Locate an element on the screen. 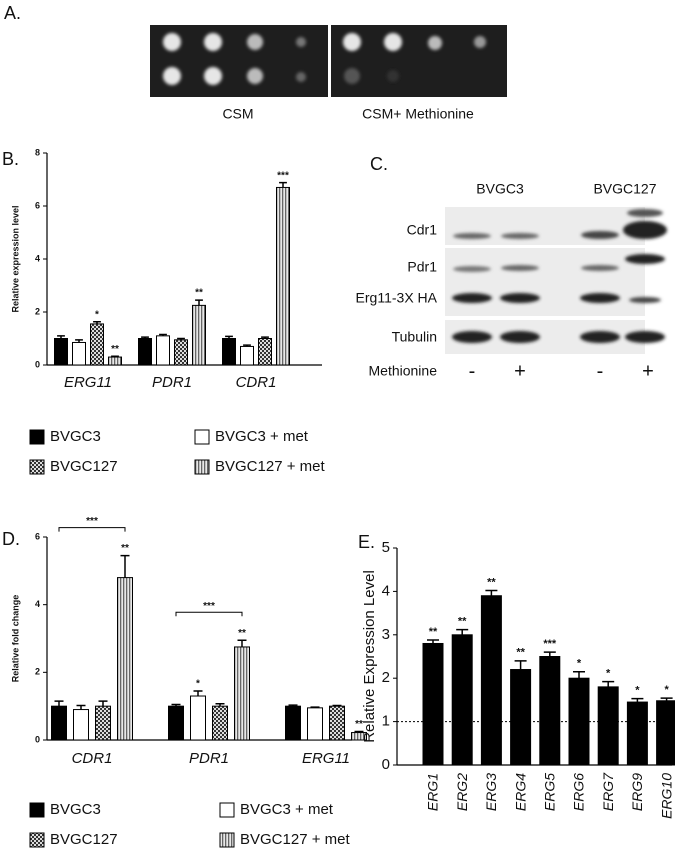 The image size is (675, 853). panel-label: A. is located at coordinates (12, 13).